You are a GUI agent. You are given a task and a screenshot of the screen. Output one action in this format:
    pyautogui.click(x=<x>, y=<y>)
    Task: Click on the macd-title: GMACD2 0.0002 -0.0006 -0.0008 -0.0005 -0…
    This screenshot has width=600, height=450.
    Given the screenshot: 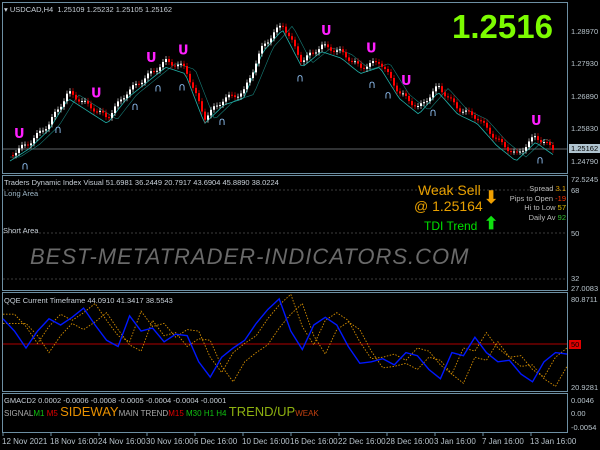 What is the action you would take?
    pyautogui.click(x=115, y=400)
    